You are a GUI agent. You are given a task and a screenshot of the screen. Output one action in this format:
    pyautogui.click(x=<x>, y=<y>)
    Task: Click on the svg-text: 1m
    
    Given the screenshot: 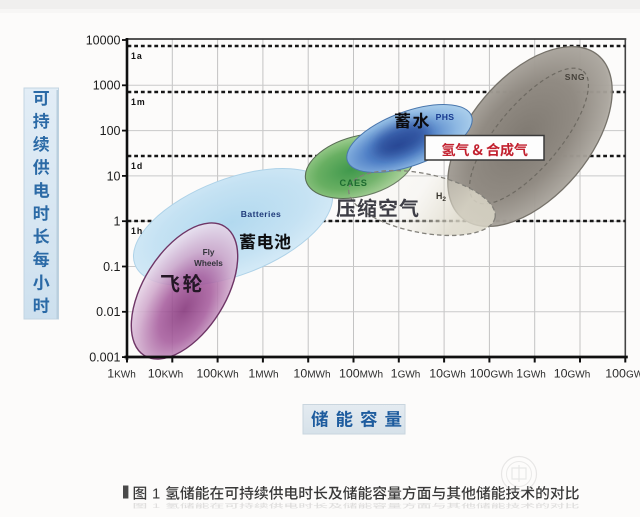 What is the action you would take?
    pyautogui.click(x=138, y=102)
    